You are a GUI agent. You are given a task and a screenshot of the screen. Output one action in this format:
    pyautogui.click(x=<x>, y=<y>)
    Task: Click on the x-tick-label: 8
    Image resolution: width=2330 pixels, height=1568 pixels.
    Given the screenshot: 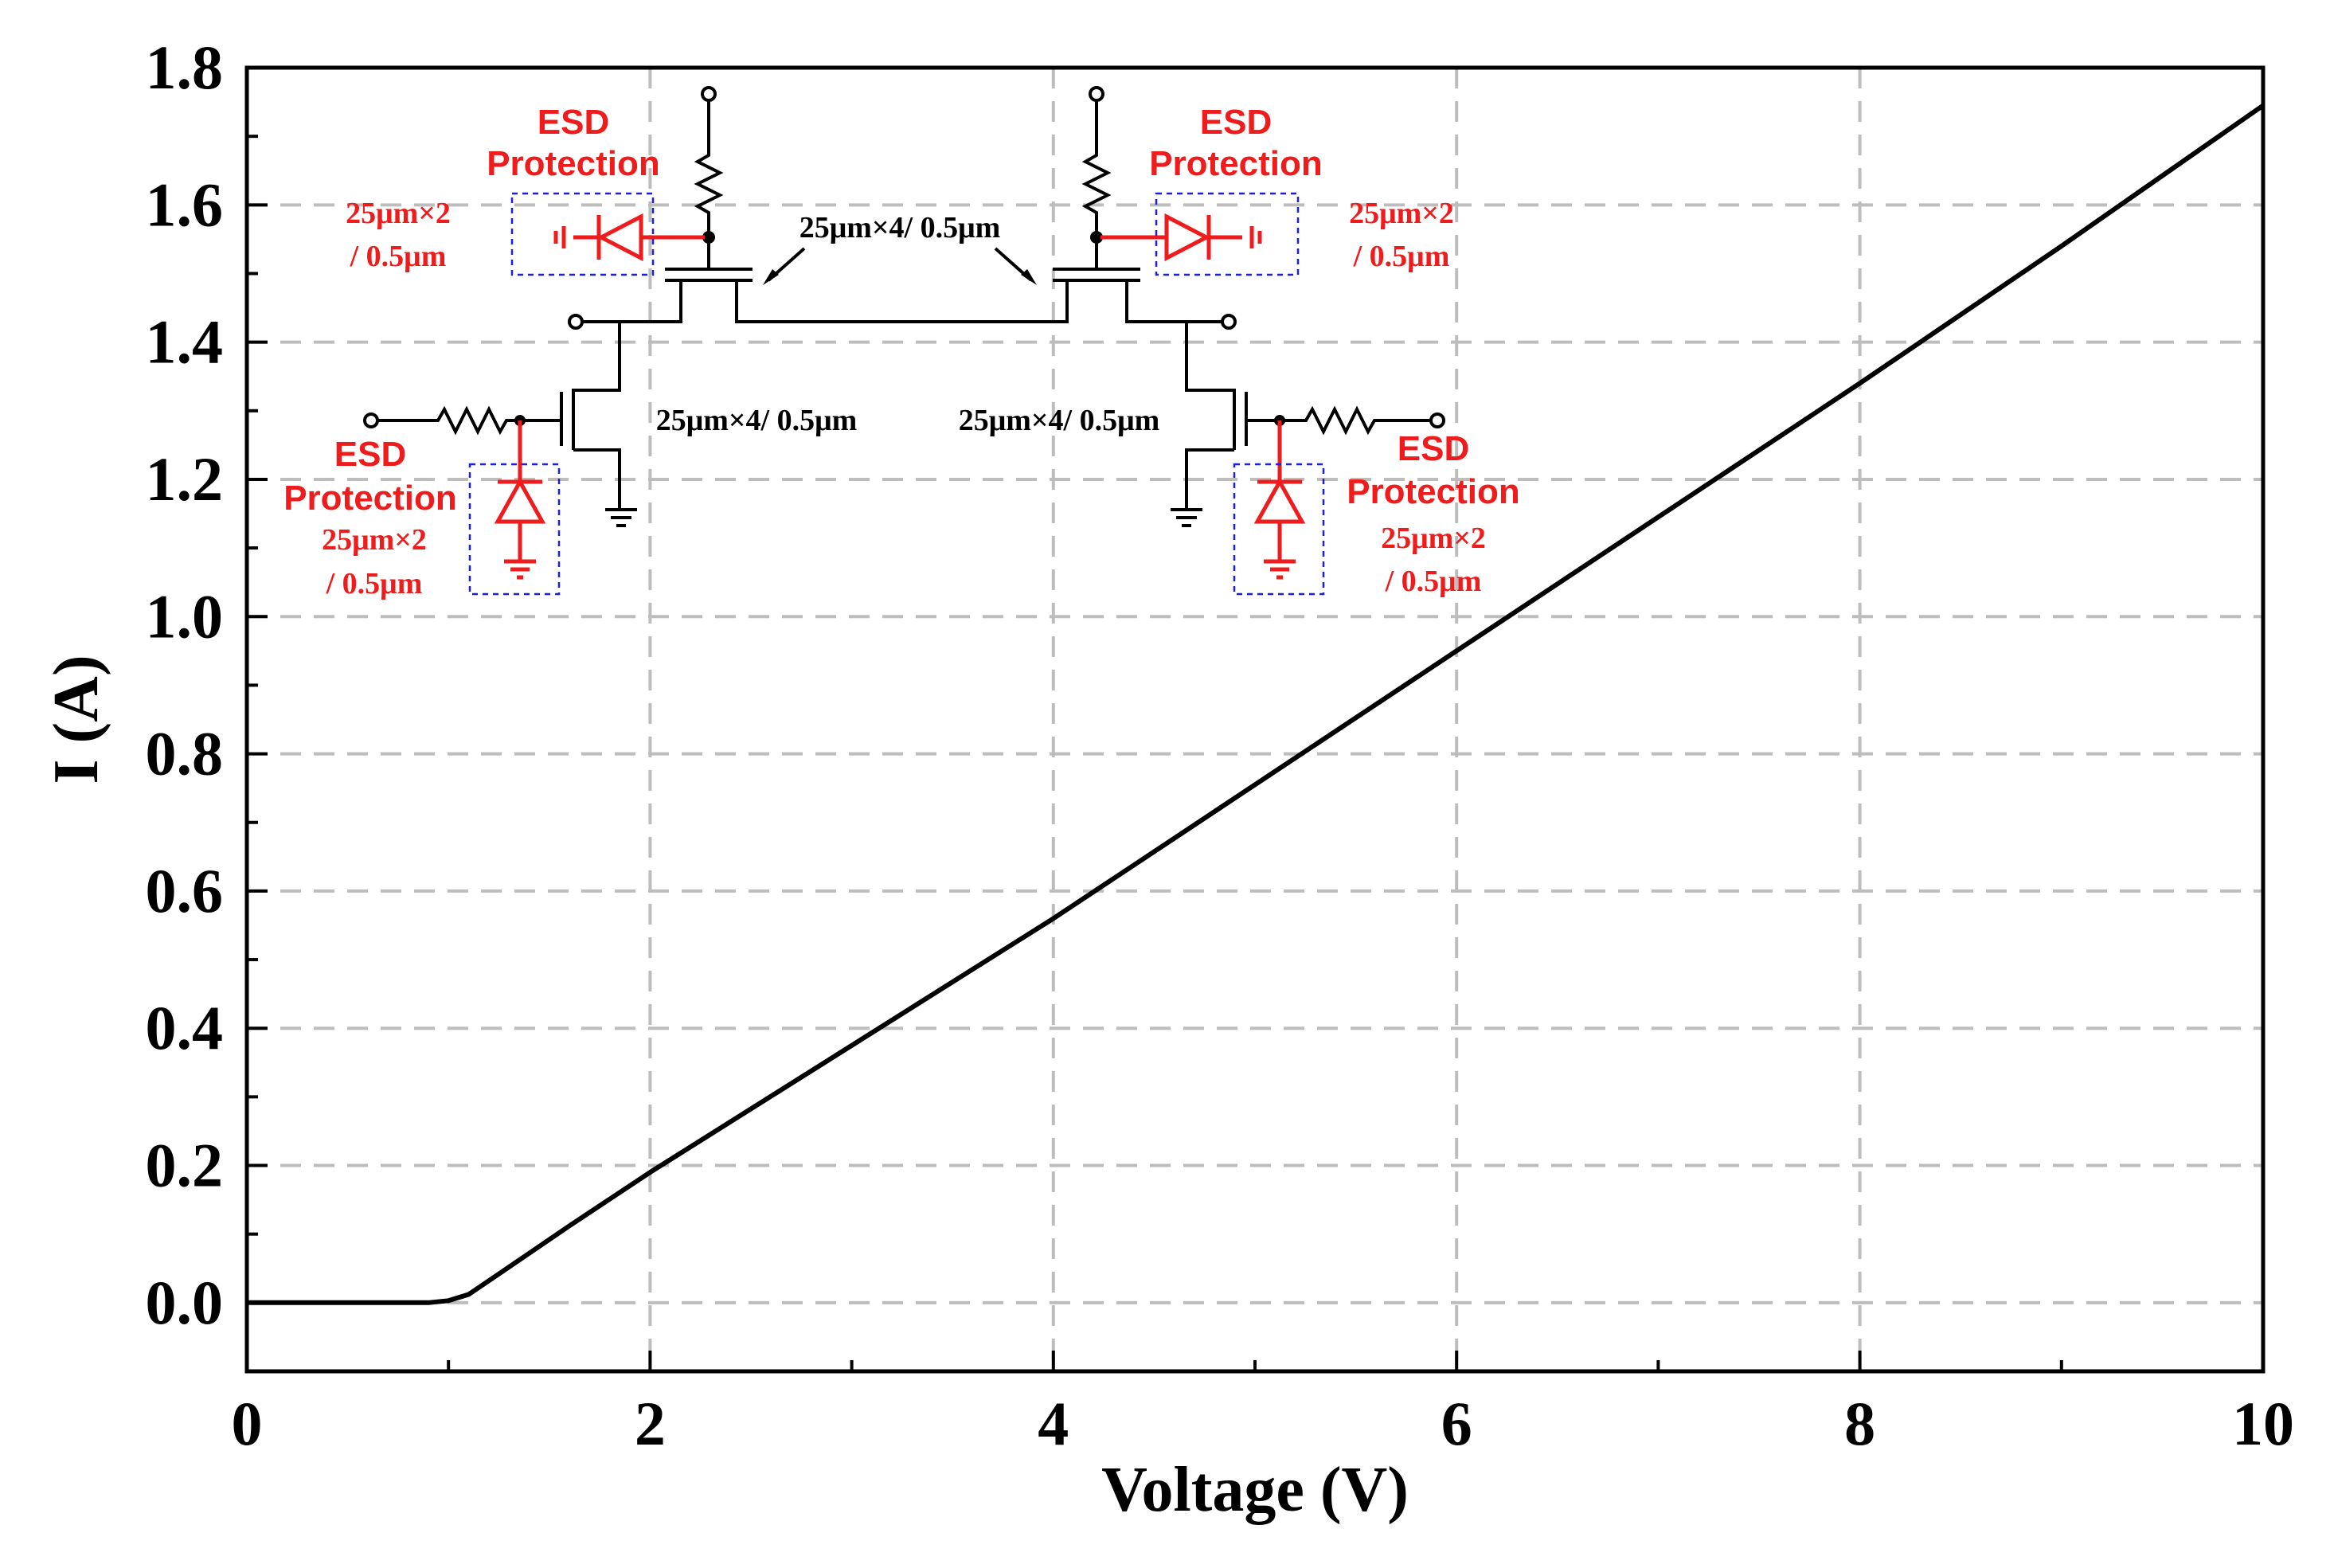 What is the action you would take?
    pyautogui.click(x=1859, y=1423)
    